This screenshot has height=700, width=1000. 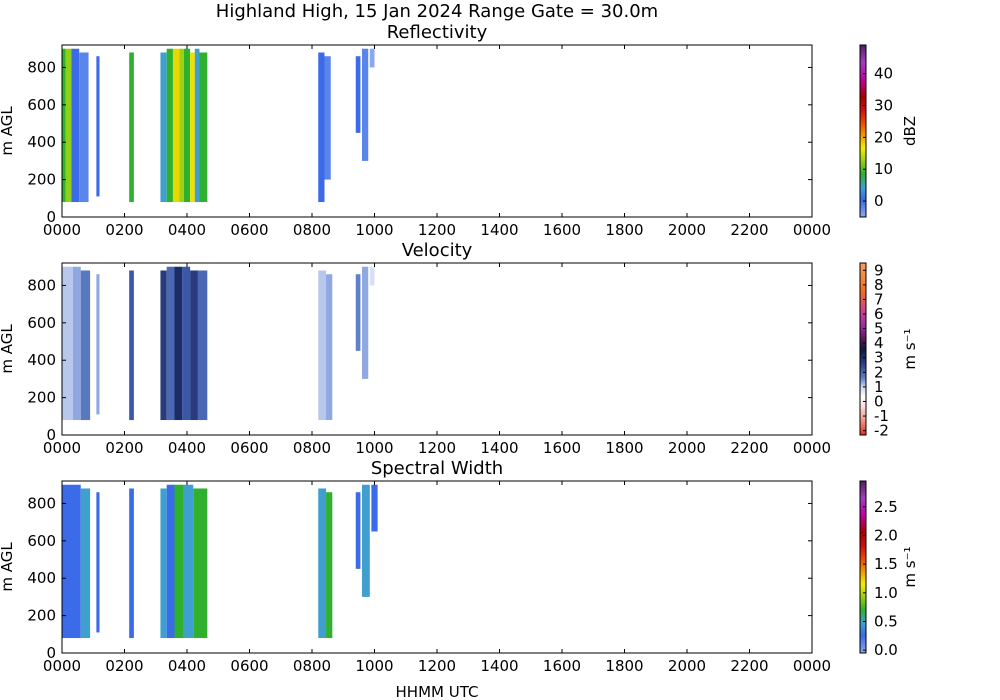 What do you see at coordinates (886, 535) in the screenshot?
I see `colorbar-tick-label: 2.0` at bounding box center [886, 535].